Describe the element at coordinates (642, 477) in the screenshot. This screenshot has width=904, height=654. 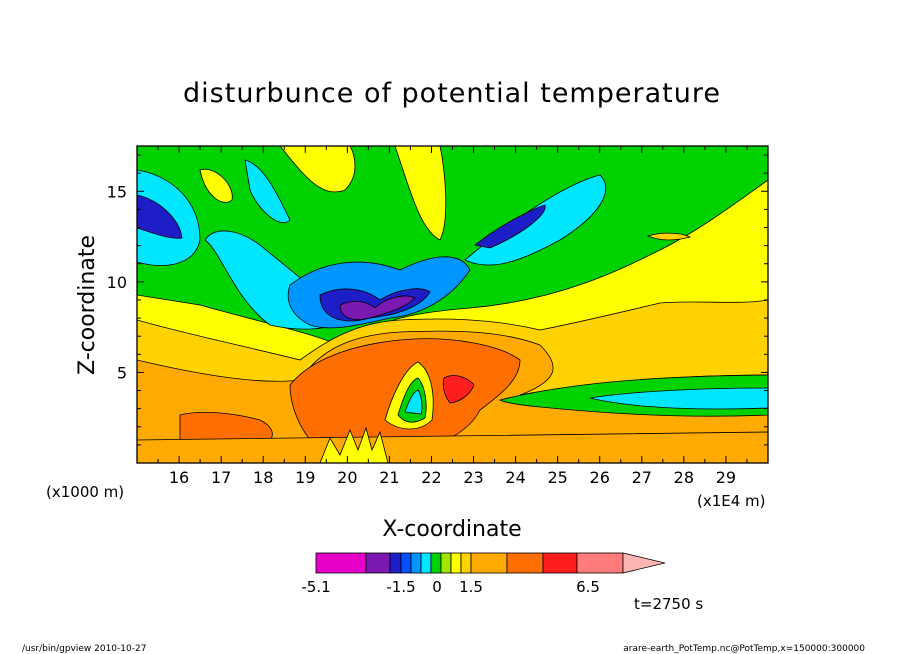
I see `x-tick-label: 27` at that location.